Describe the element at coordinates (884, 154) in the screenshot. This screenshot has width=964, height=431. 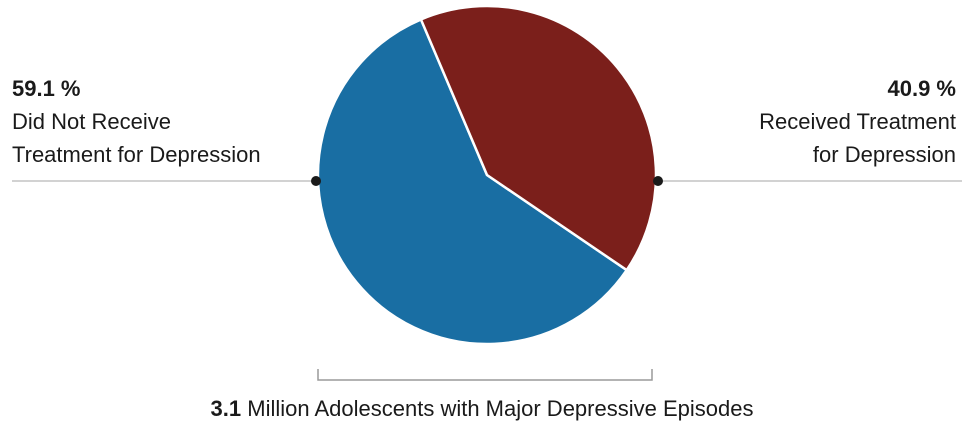
I see `slice-name-line2-received: for Depression` at that location.